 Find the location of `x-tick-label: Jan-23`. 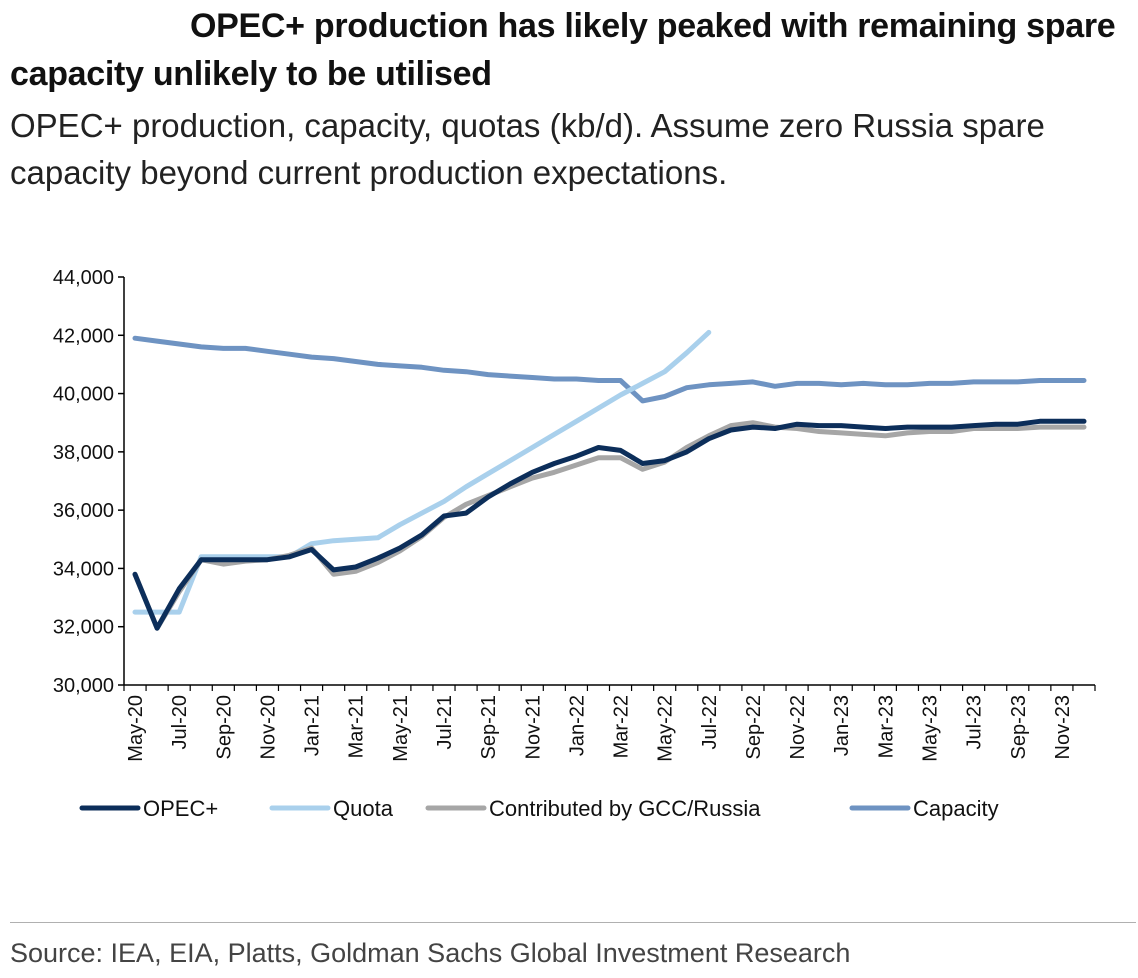

x-tick-label: Jan-23 is located at coordinates (842, 725).